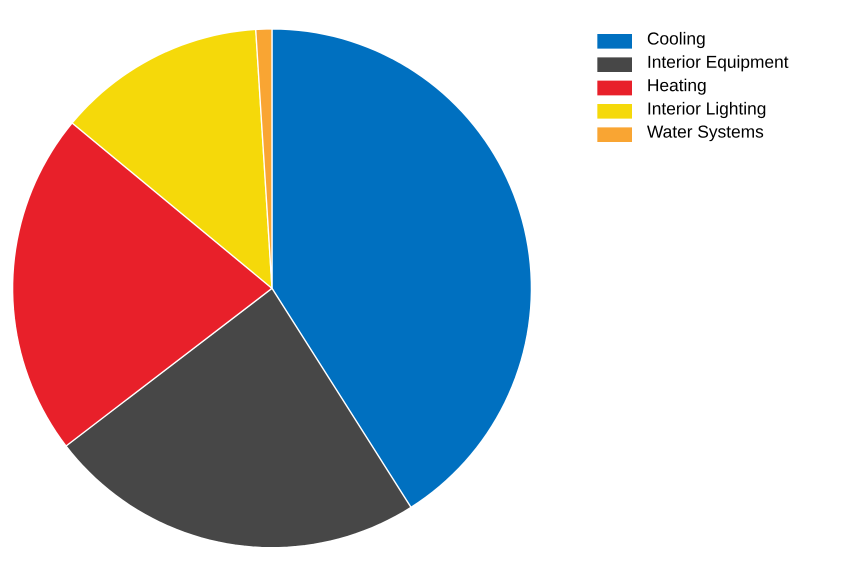  What do you see at coordinates (707, 110) in the screenshot?
I see `legend-label: Interior Lighting` at bounding box center [707, 110].